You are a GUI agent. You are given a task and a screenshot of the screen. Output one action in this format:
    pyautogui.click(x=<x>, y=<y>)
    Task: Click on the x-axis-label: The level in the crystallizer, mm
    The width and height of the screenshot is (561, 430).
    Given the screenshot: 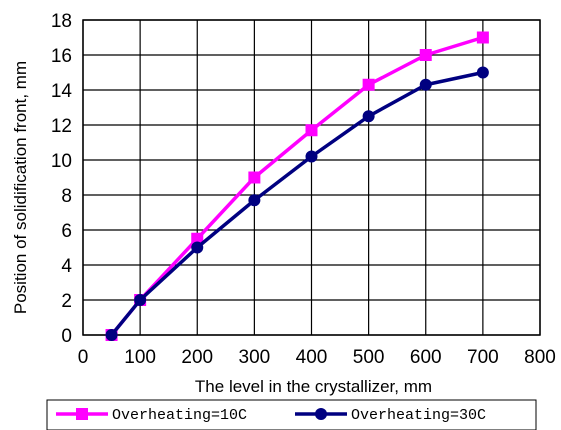 What is the action you would take?
    pyautogui.click(x=313, y=386)
    